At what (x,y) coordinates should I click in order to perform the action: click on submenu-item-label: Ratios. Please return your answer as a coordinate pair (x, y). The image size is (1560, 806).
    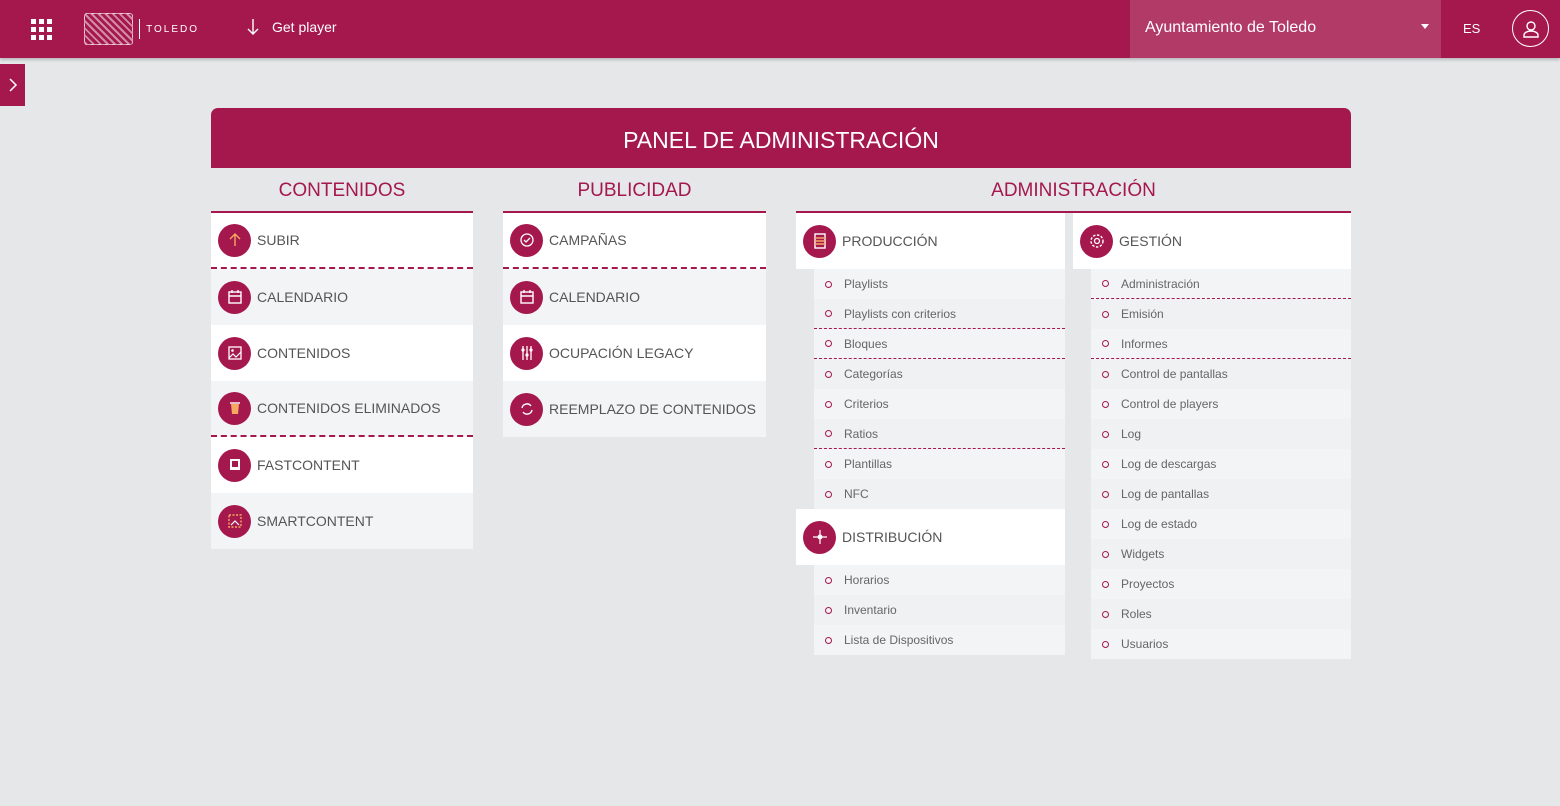
    Looking at the image, I should click on (861, 433).